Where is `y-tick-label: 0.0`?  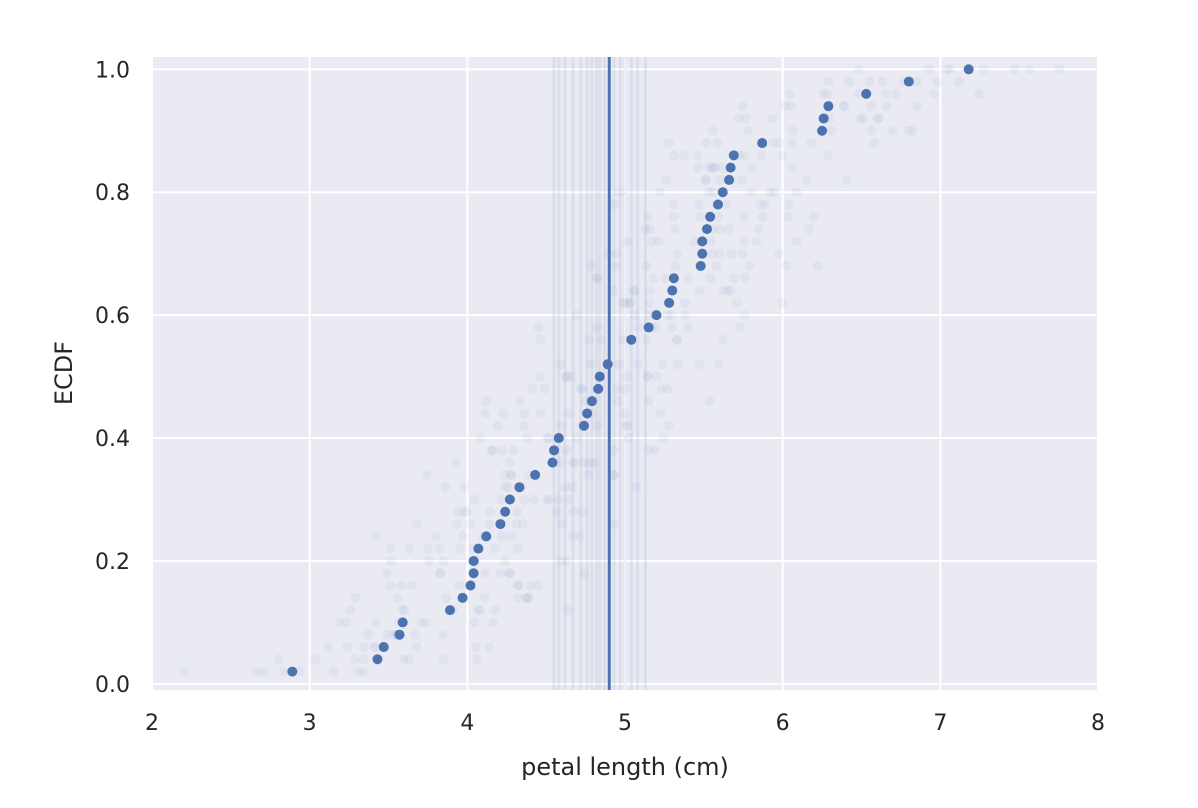 y-tick-label: 0.0 is located at coordinates (112, 685).